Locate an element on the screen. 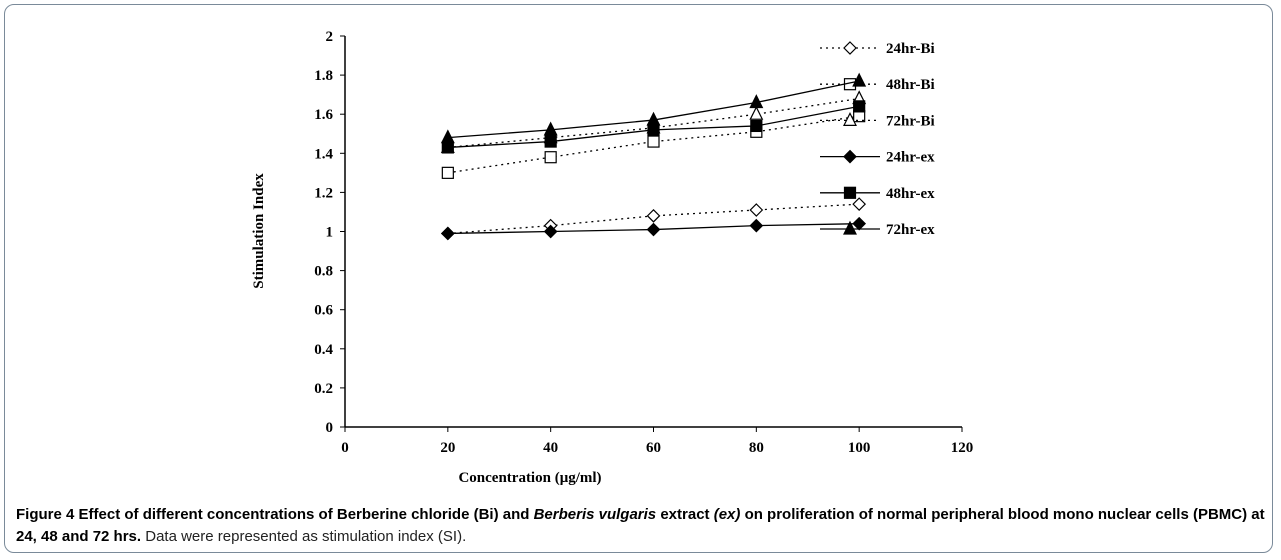 This screenshot has height=560, width=1281. legend-label: 48hr-Bi is located at coordinates (910, 85).